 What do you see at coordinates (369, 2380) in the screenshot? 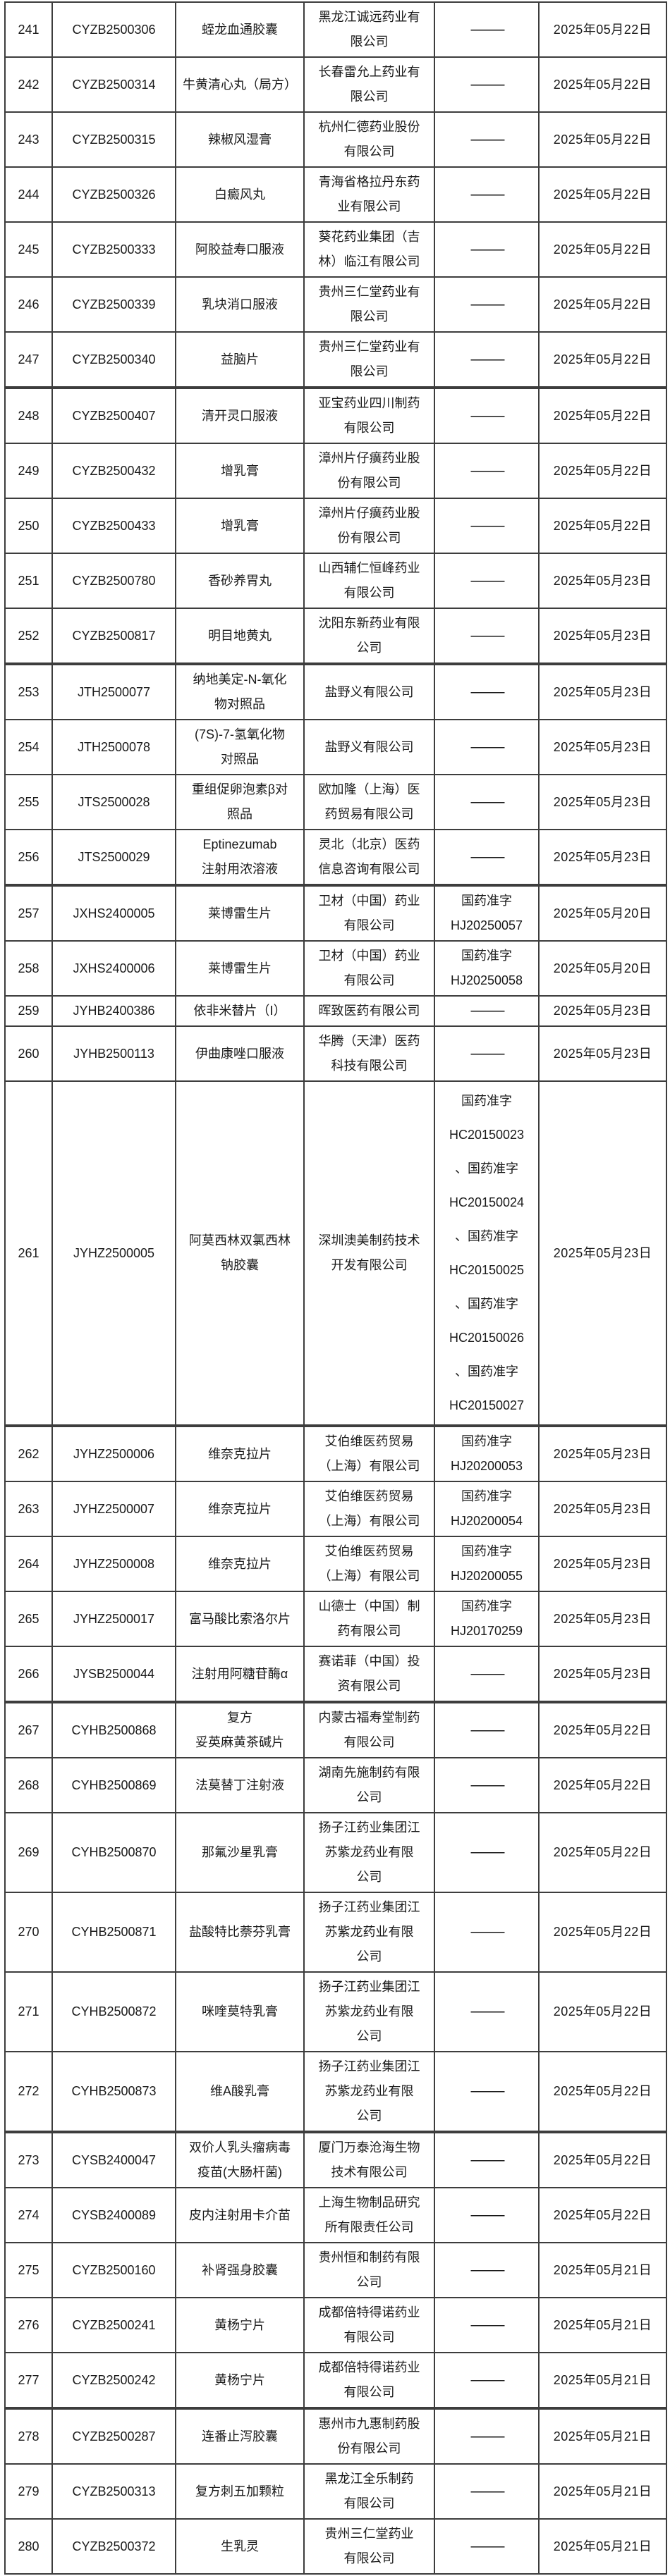
I see `company-cell: 成都倍特得诺药业 有限公司` at bounding box center [369, 2380].